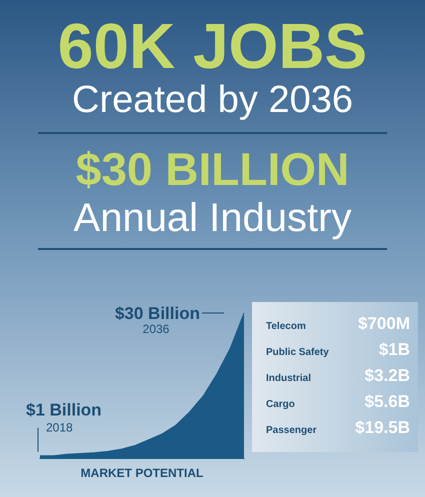 This screenshot has width=425, height=497. What do you see at coordinates (157, 313) in the screenshot?
I see `annotation: $30 Billion` at bounding box center [157, 313].